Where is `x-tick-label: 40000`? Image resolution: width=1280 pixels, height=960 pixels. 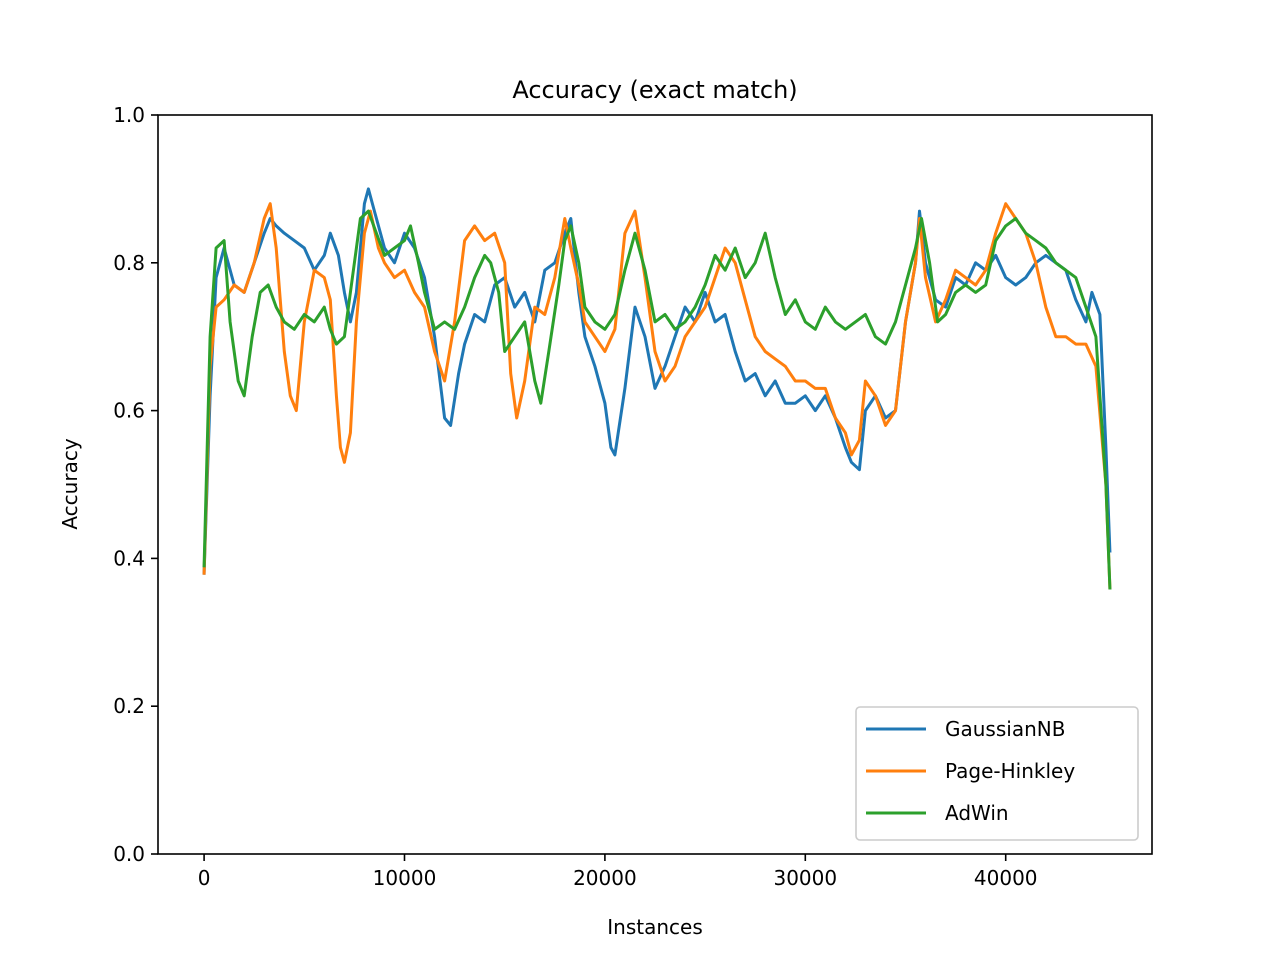 x-tick-label: 40000 is located at coordinates (1006, 878).